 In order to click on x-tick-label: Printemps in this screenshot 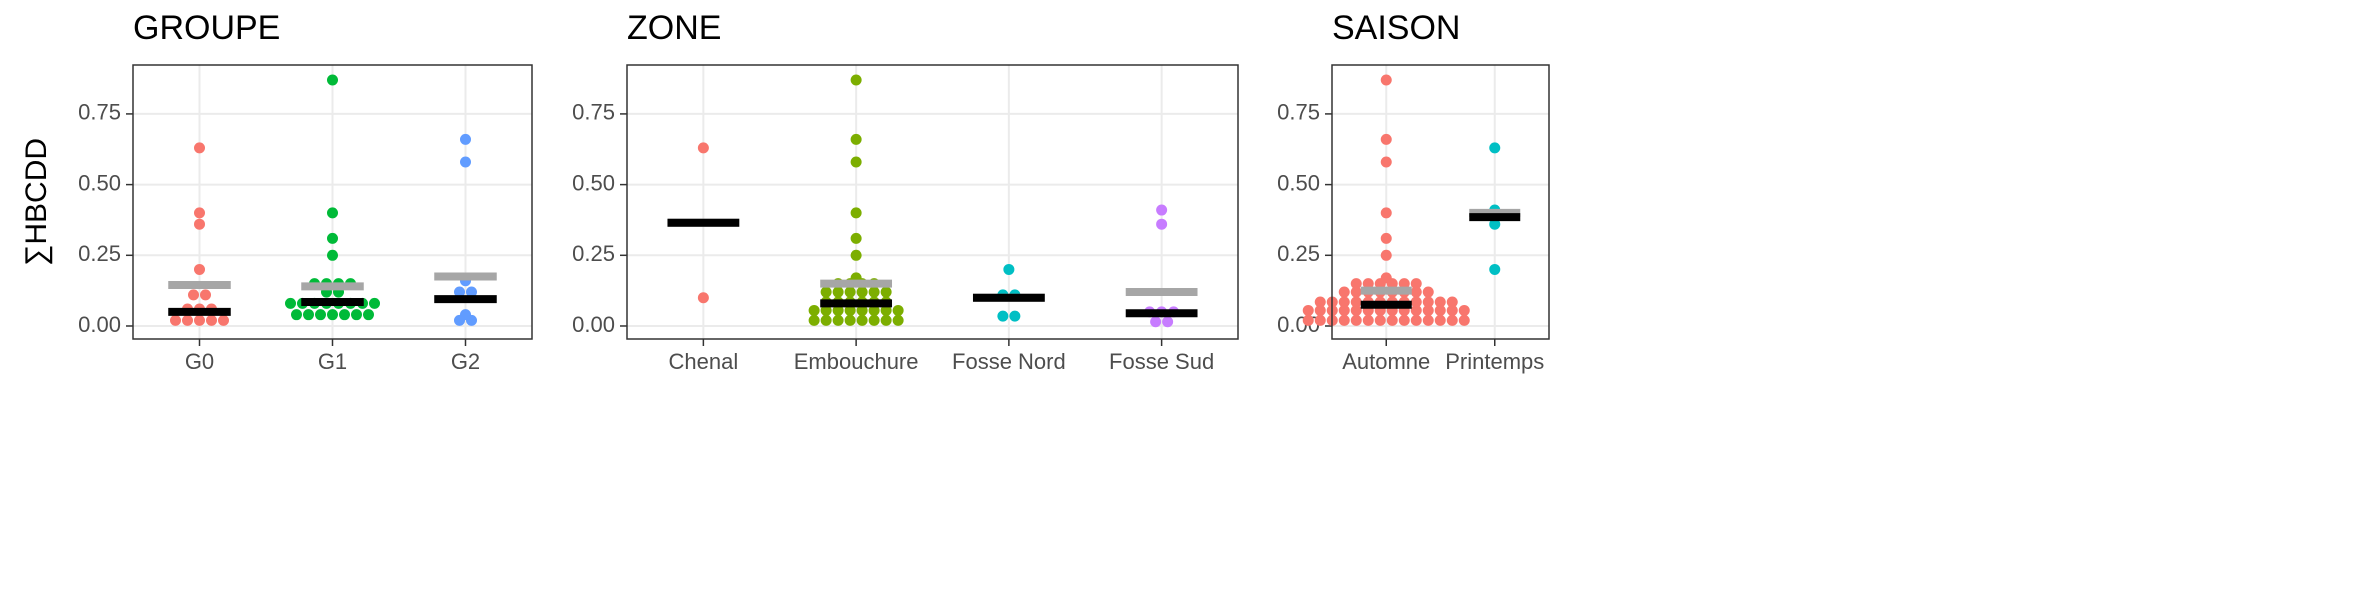, I will do `click(1494, 361)`.